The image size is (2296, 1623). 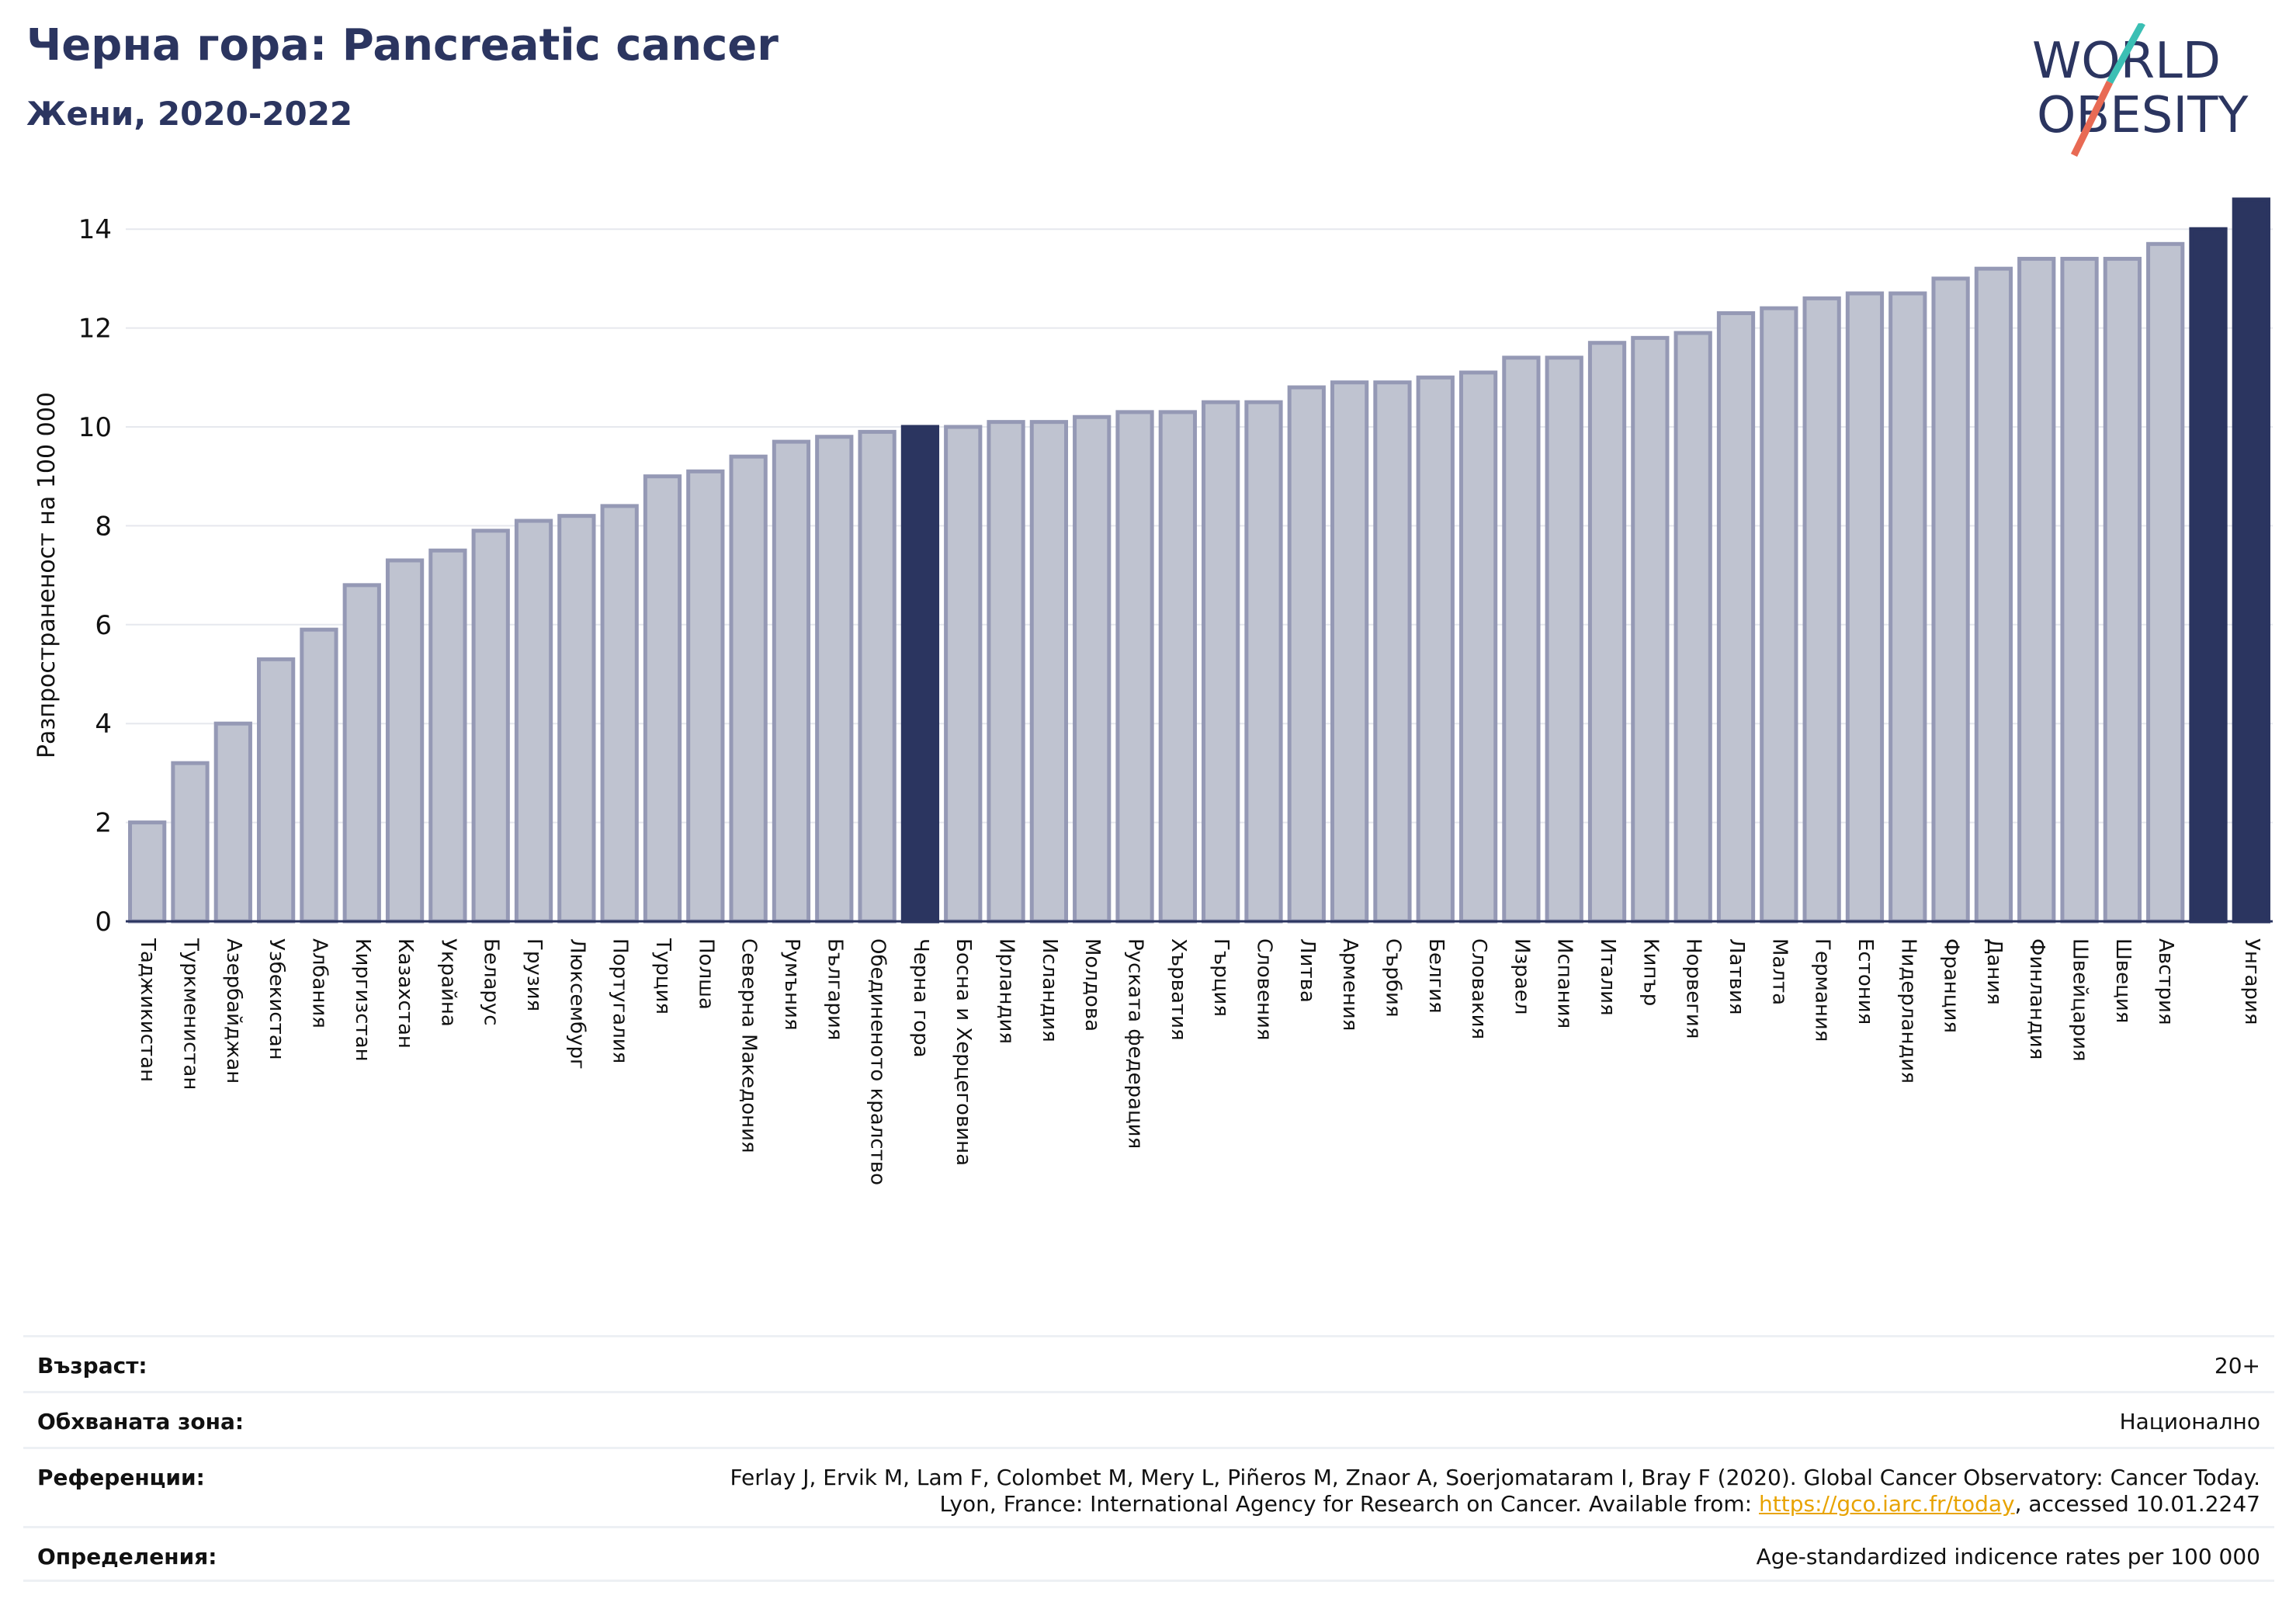 I want to click on y-tick-label: 10, so click(x=95, y=428).